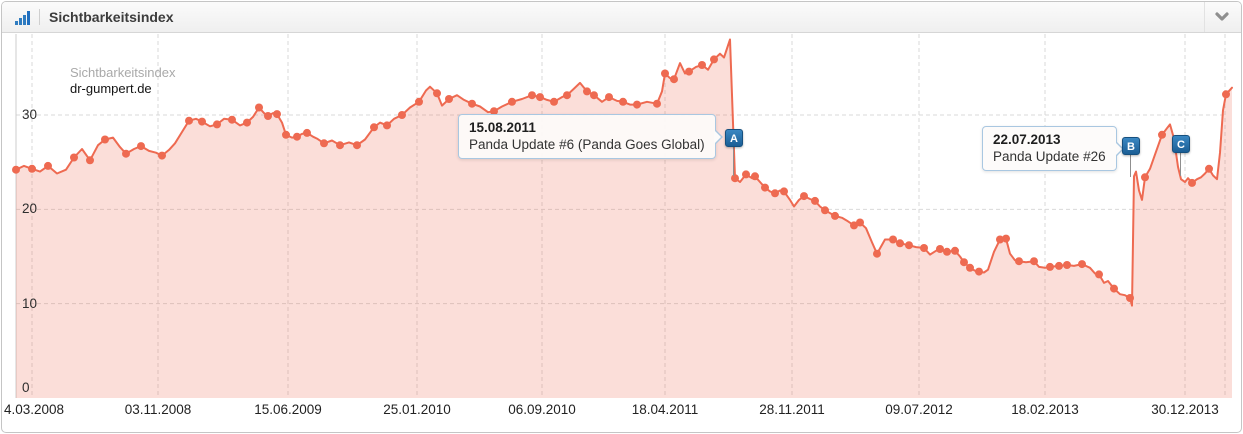  I want to click on event-badge-a: A, so click(734, 138).